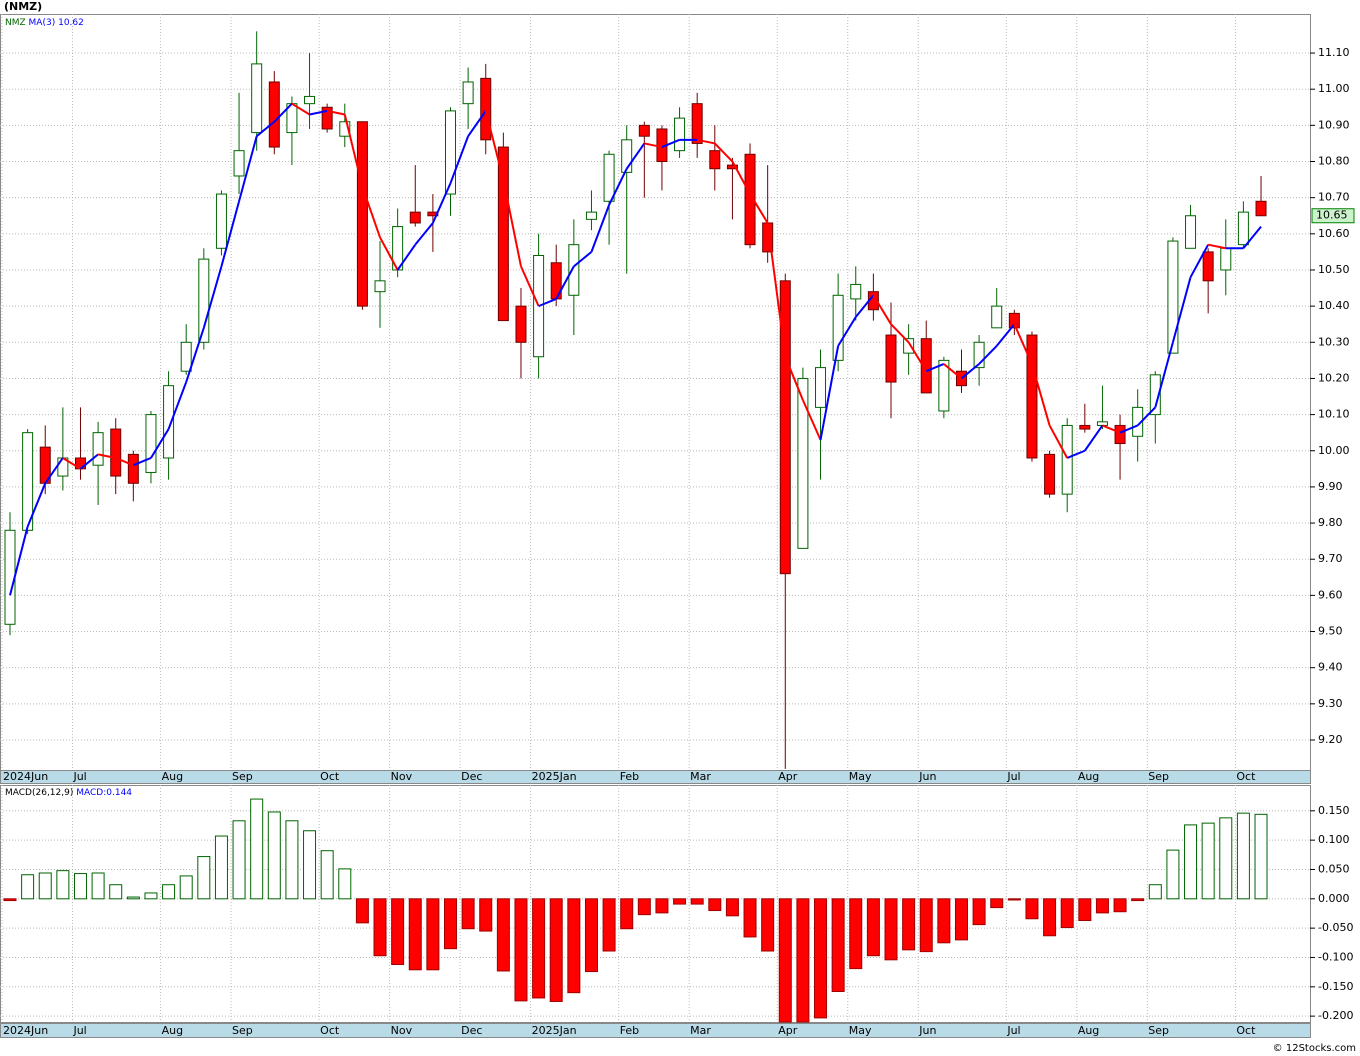  Describe the element at coordinates (554, 776) in the screenshot. I see `x-tick-label: 2025Jan` at that location.